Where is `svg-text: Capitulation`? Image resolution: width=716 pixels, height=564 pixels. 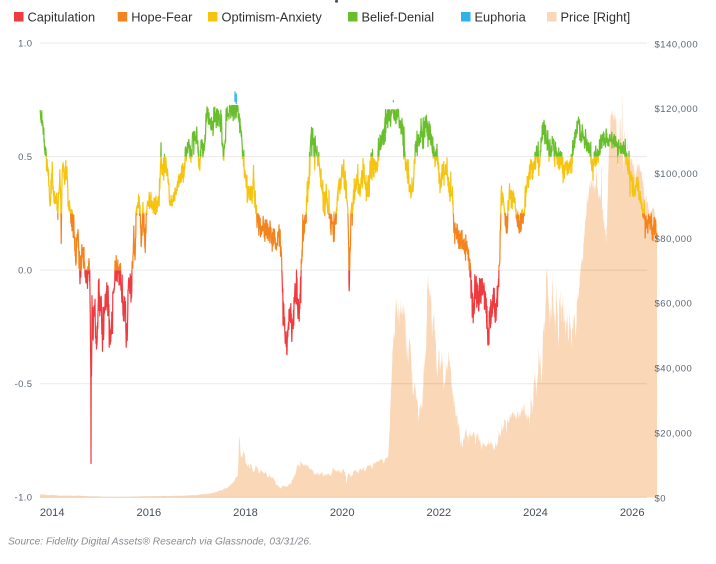
svg-text: Capitulation is located at coordinates (62, 17).